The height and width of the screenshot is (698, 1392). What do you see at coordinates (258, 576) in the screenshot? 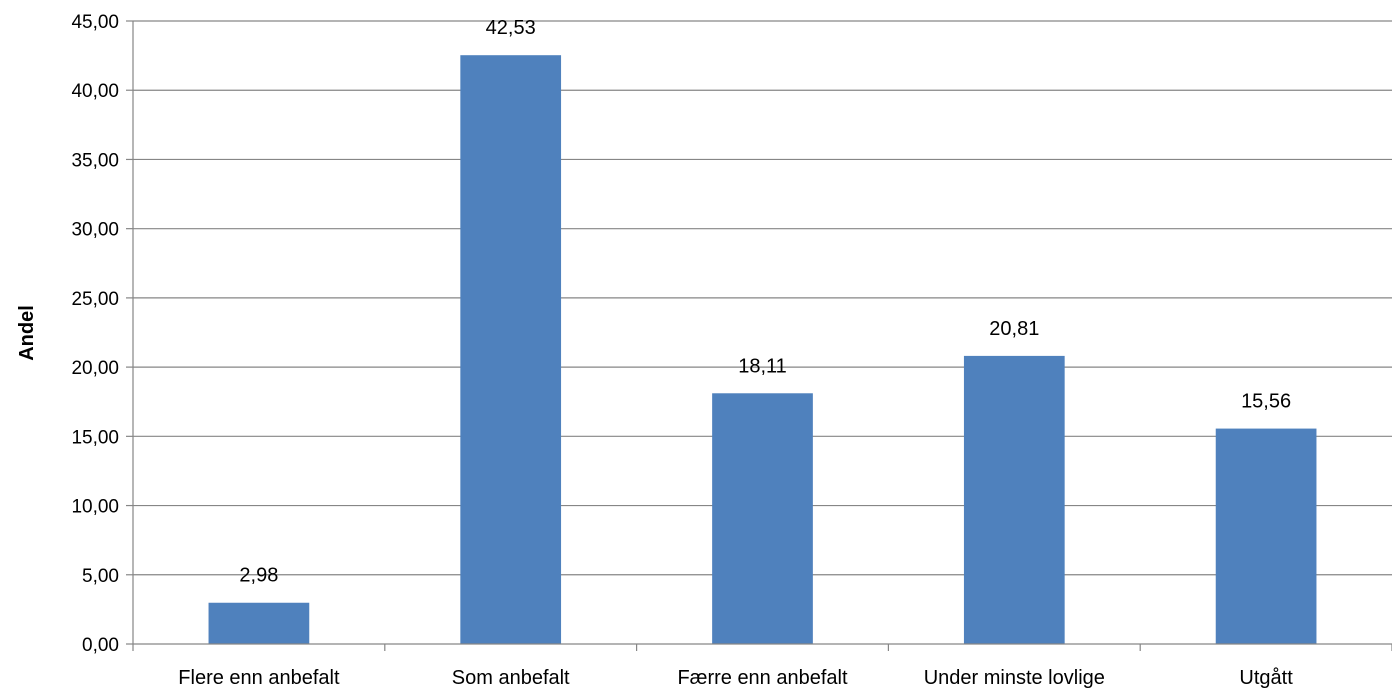
I see `data-label: 2,98` at bounding box center [258, 576].